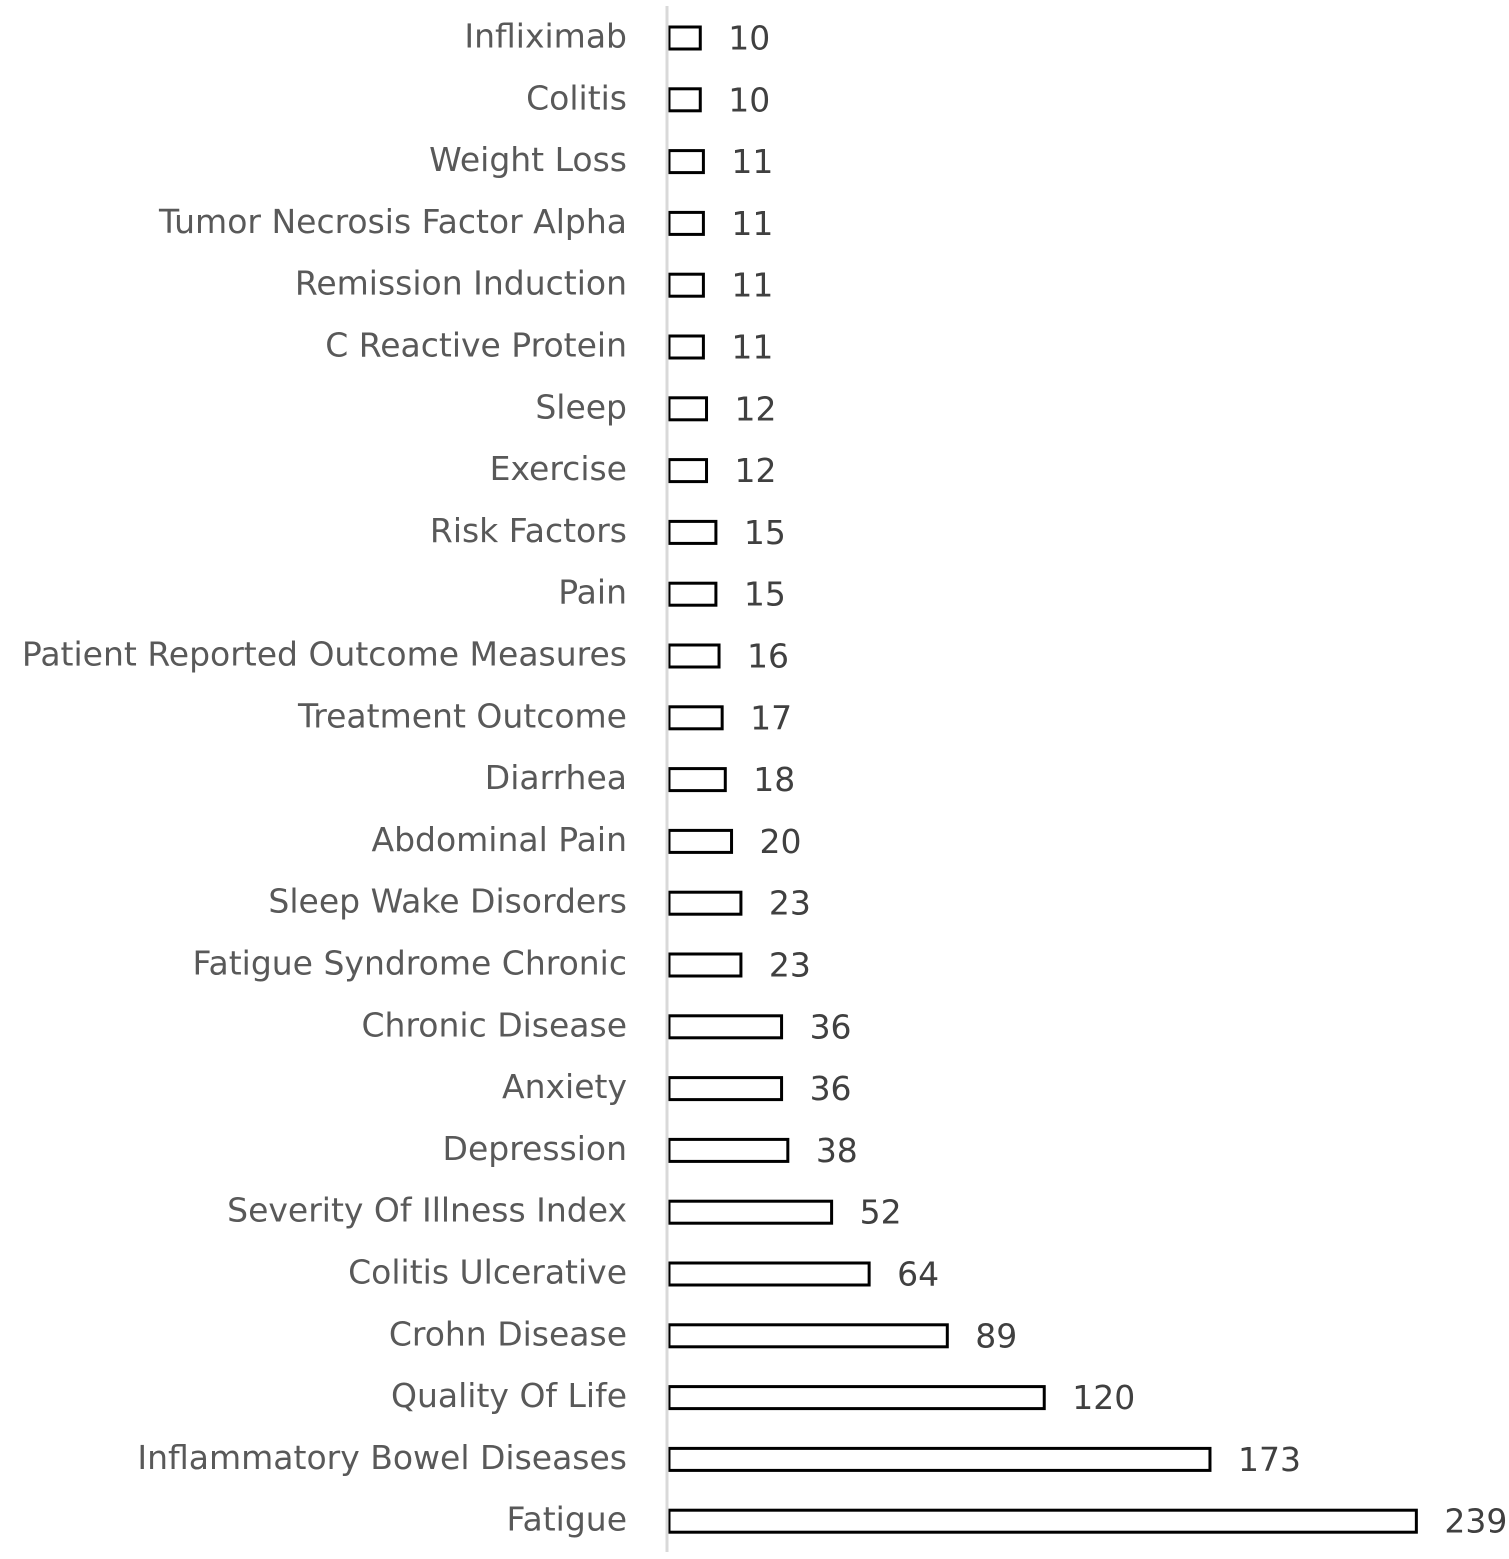 The image size is (1509, 1559). Describe the element at coordinates (695, 718) in the screenshot. I see `bar-treatment-outcome` at that location.